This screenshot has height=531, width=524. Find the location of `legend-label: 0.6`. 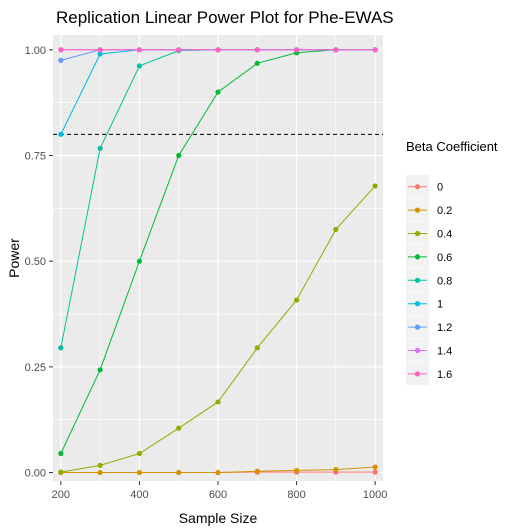

legend-label: 0.6 is located at coordinates (444, 258).